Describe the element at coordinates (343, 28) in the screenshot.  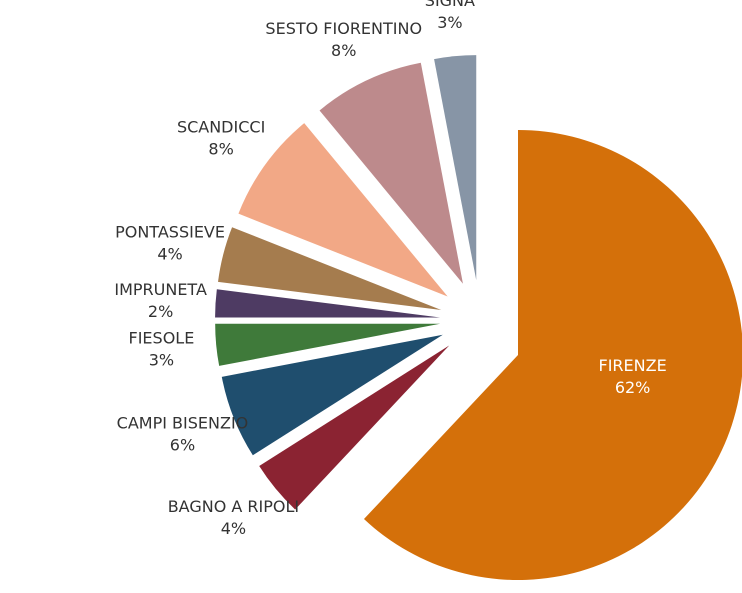
I see `slice-label: SESTO FIORENTINO` at that location.